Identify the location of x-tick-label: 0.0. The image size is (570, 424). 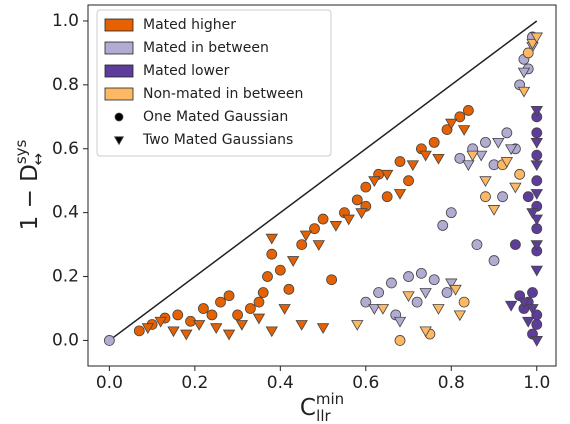
(109, 383).